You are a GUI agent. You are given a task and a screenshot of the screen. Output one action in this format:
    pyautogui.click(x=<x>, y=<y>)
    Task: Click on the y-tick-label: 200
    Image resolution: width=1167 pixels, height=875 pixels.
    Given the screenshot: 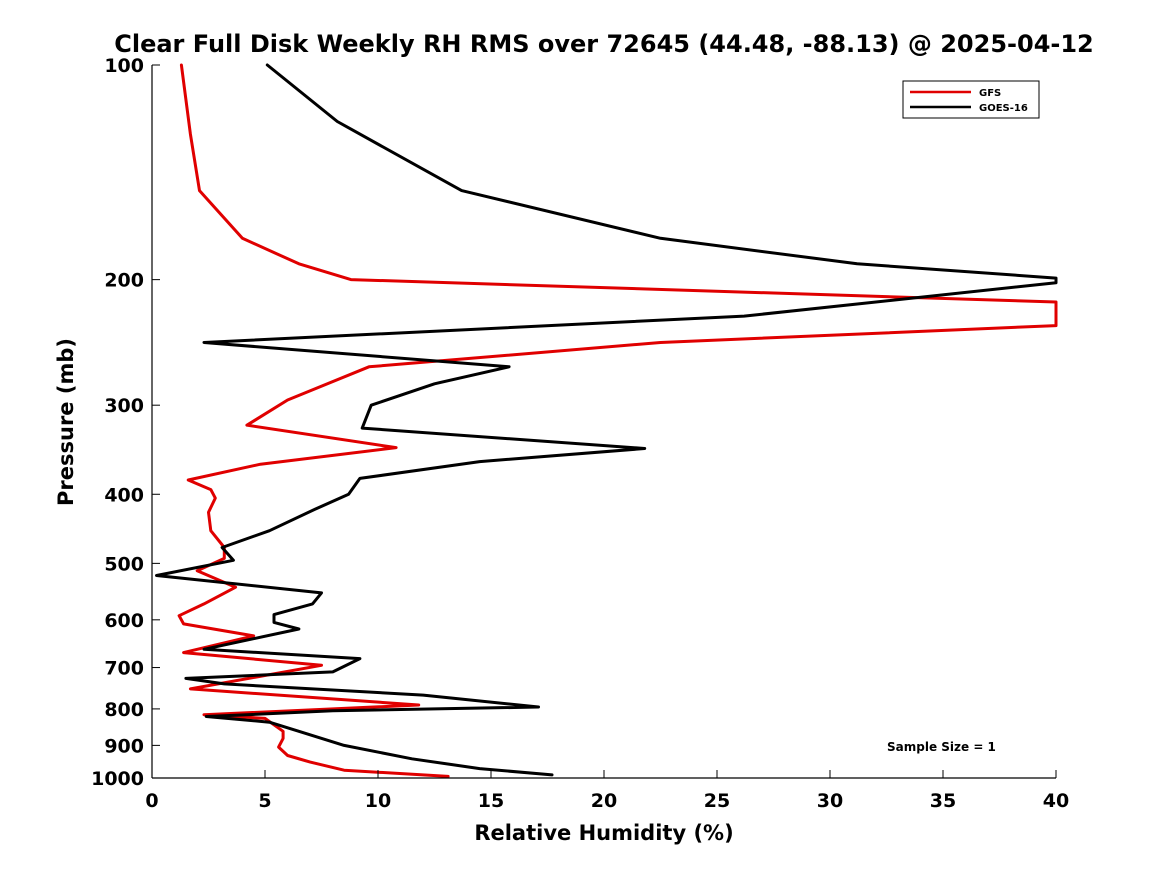 What is the action you would take?
    pyautogui.click(x=124, y=281)
    